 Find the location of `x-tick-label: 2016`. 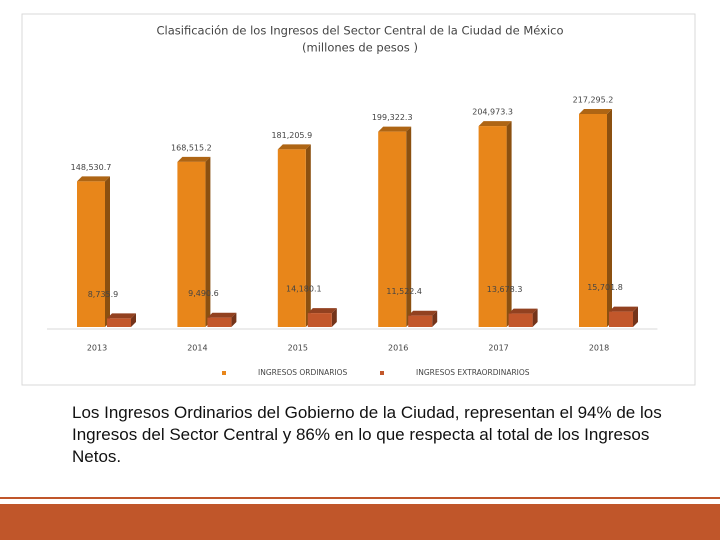

x-tick-label: 2016 is located at coordinates (398, 348).